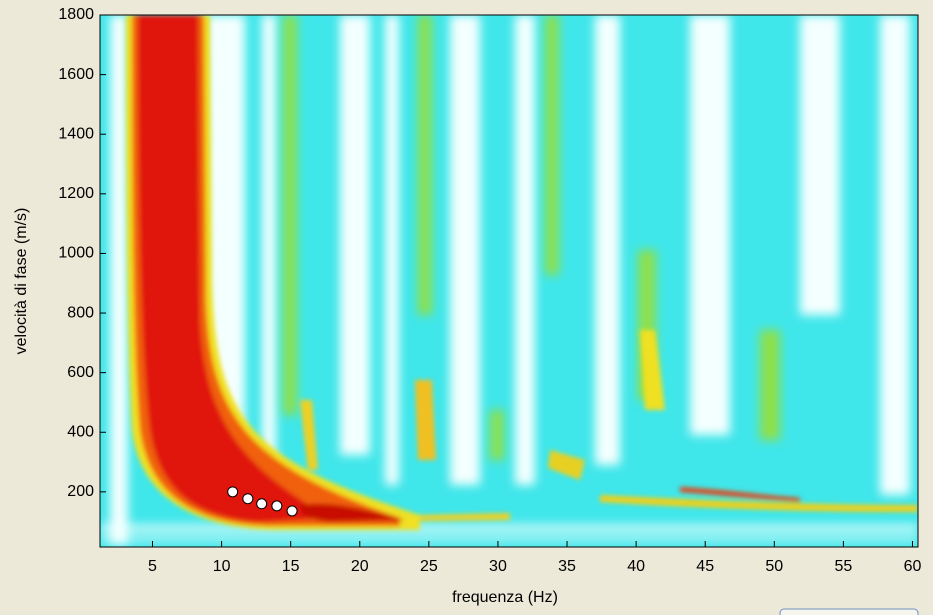 This screenshot has width=933, height=615. Describe the element at coordinates (80, 312) in the screenshot. I see `y-tick-label: 800` at that location.